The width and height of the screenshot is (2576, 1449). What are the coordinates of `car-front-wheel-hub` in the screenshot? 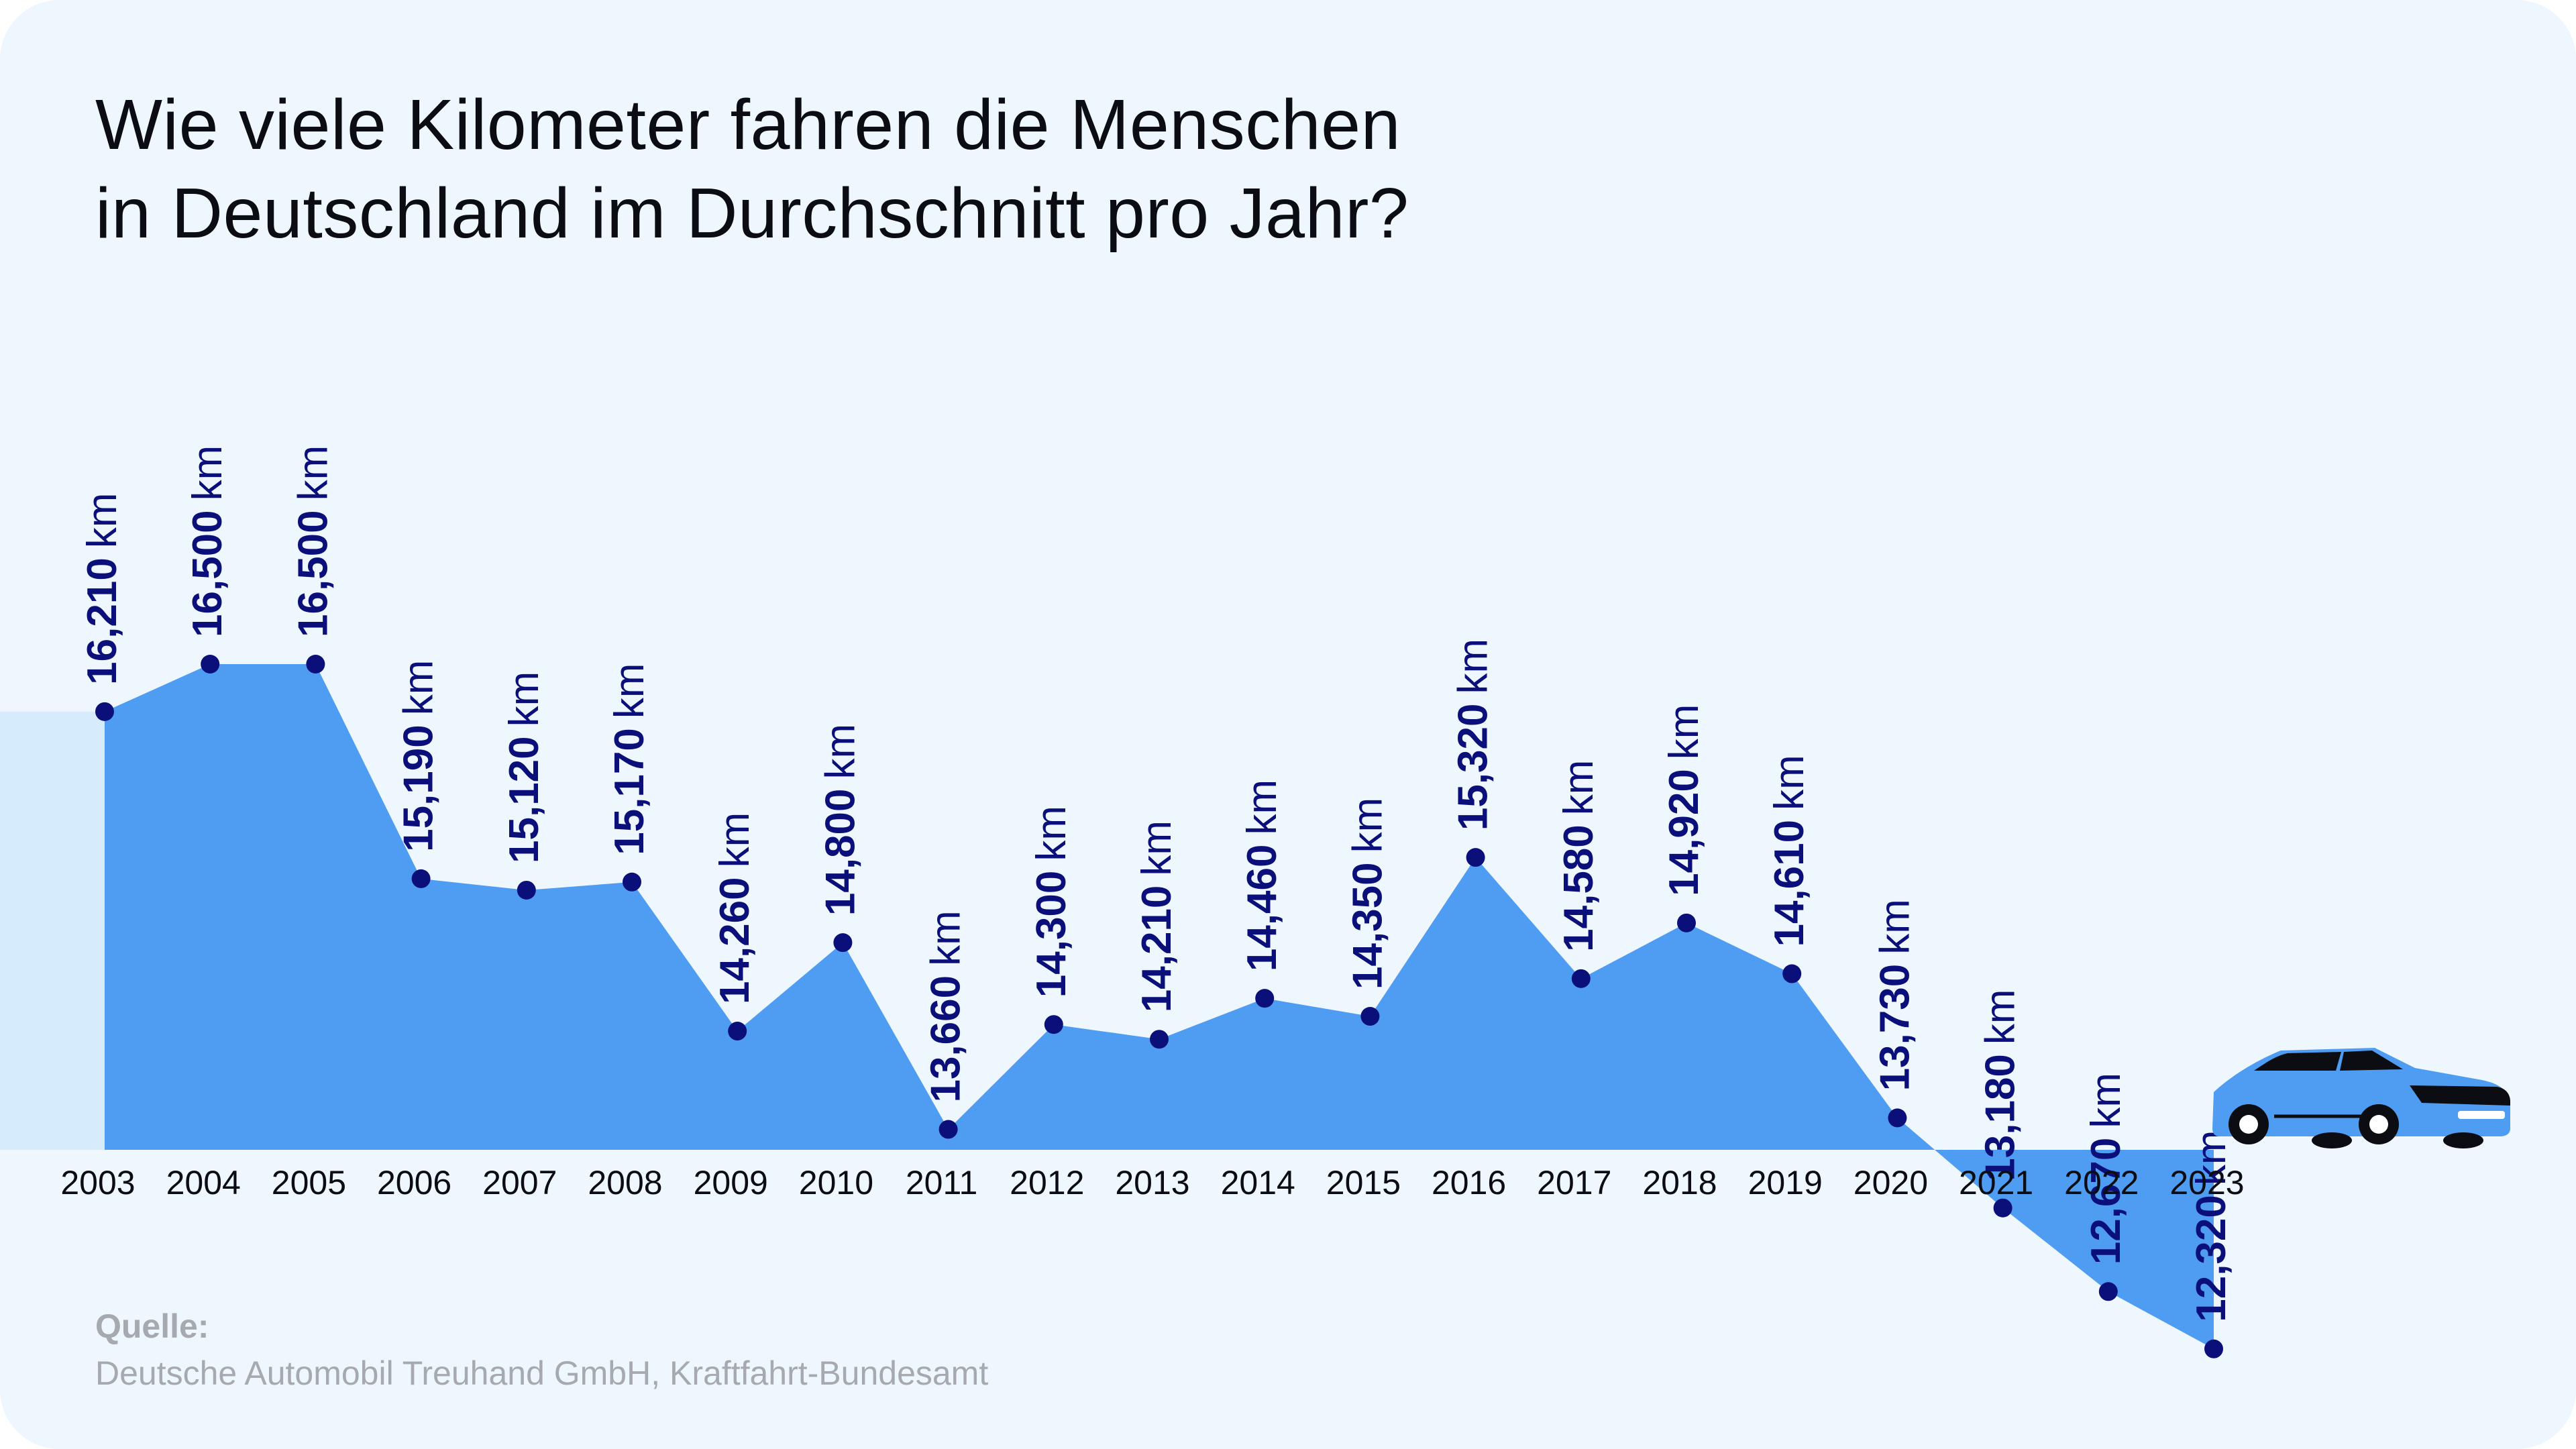 It's located at (2248, 1124).